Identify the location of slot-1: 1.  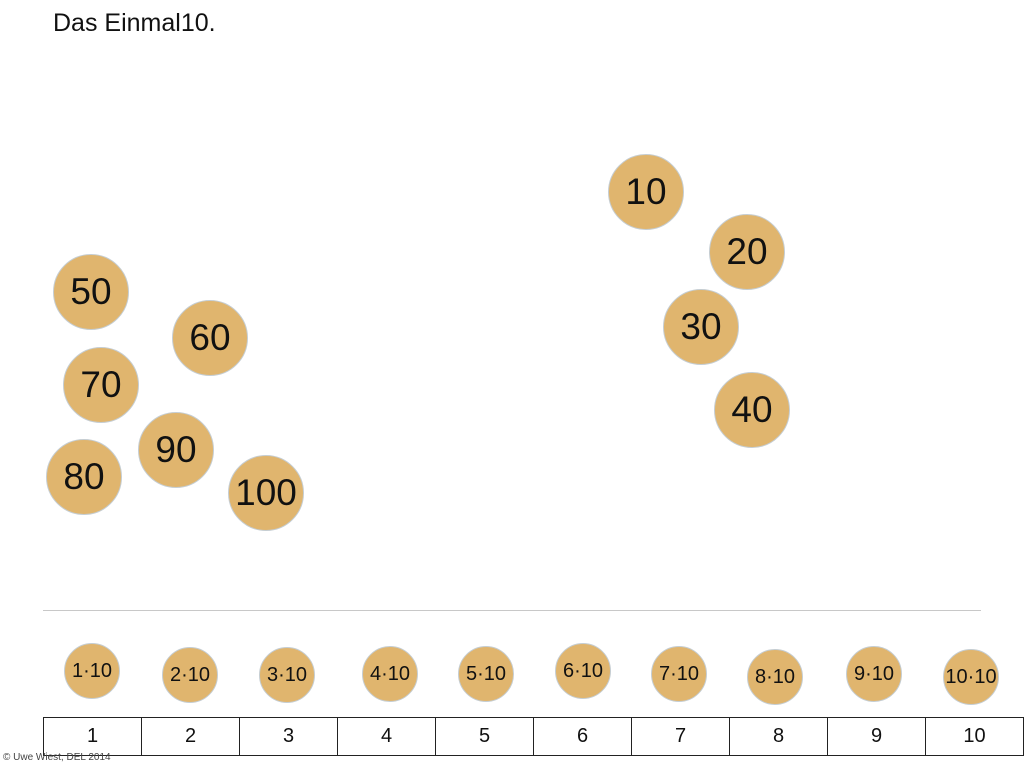
(92, 736).